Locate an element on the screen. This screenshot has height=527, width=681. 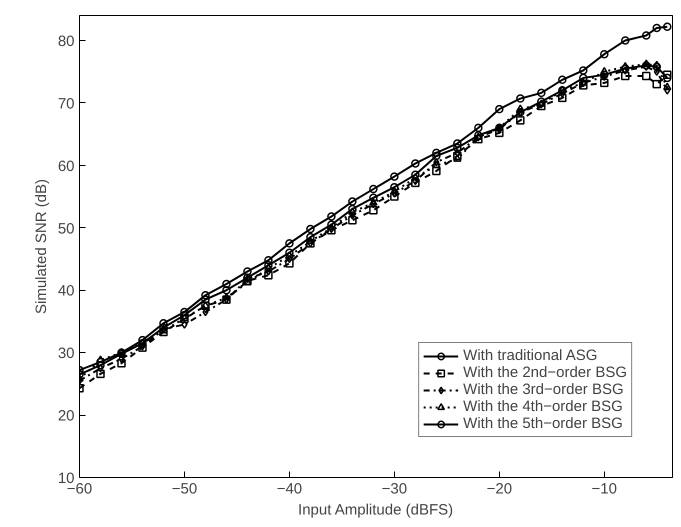
x-tick-label: −50 is located at coordinates (185, 489).